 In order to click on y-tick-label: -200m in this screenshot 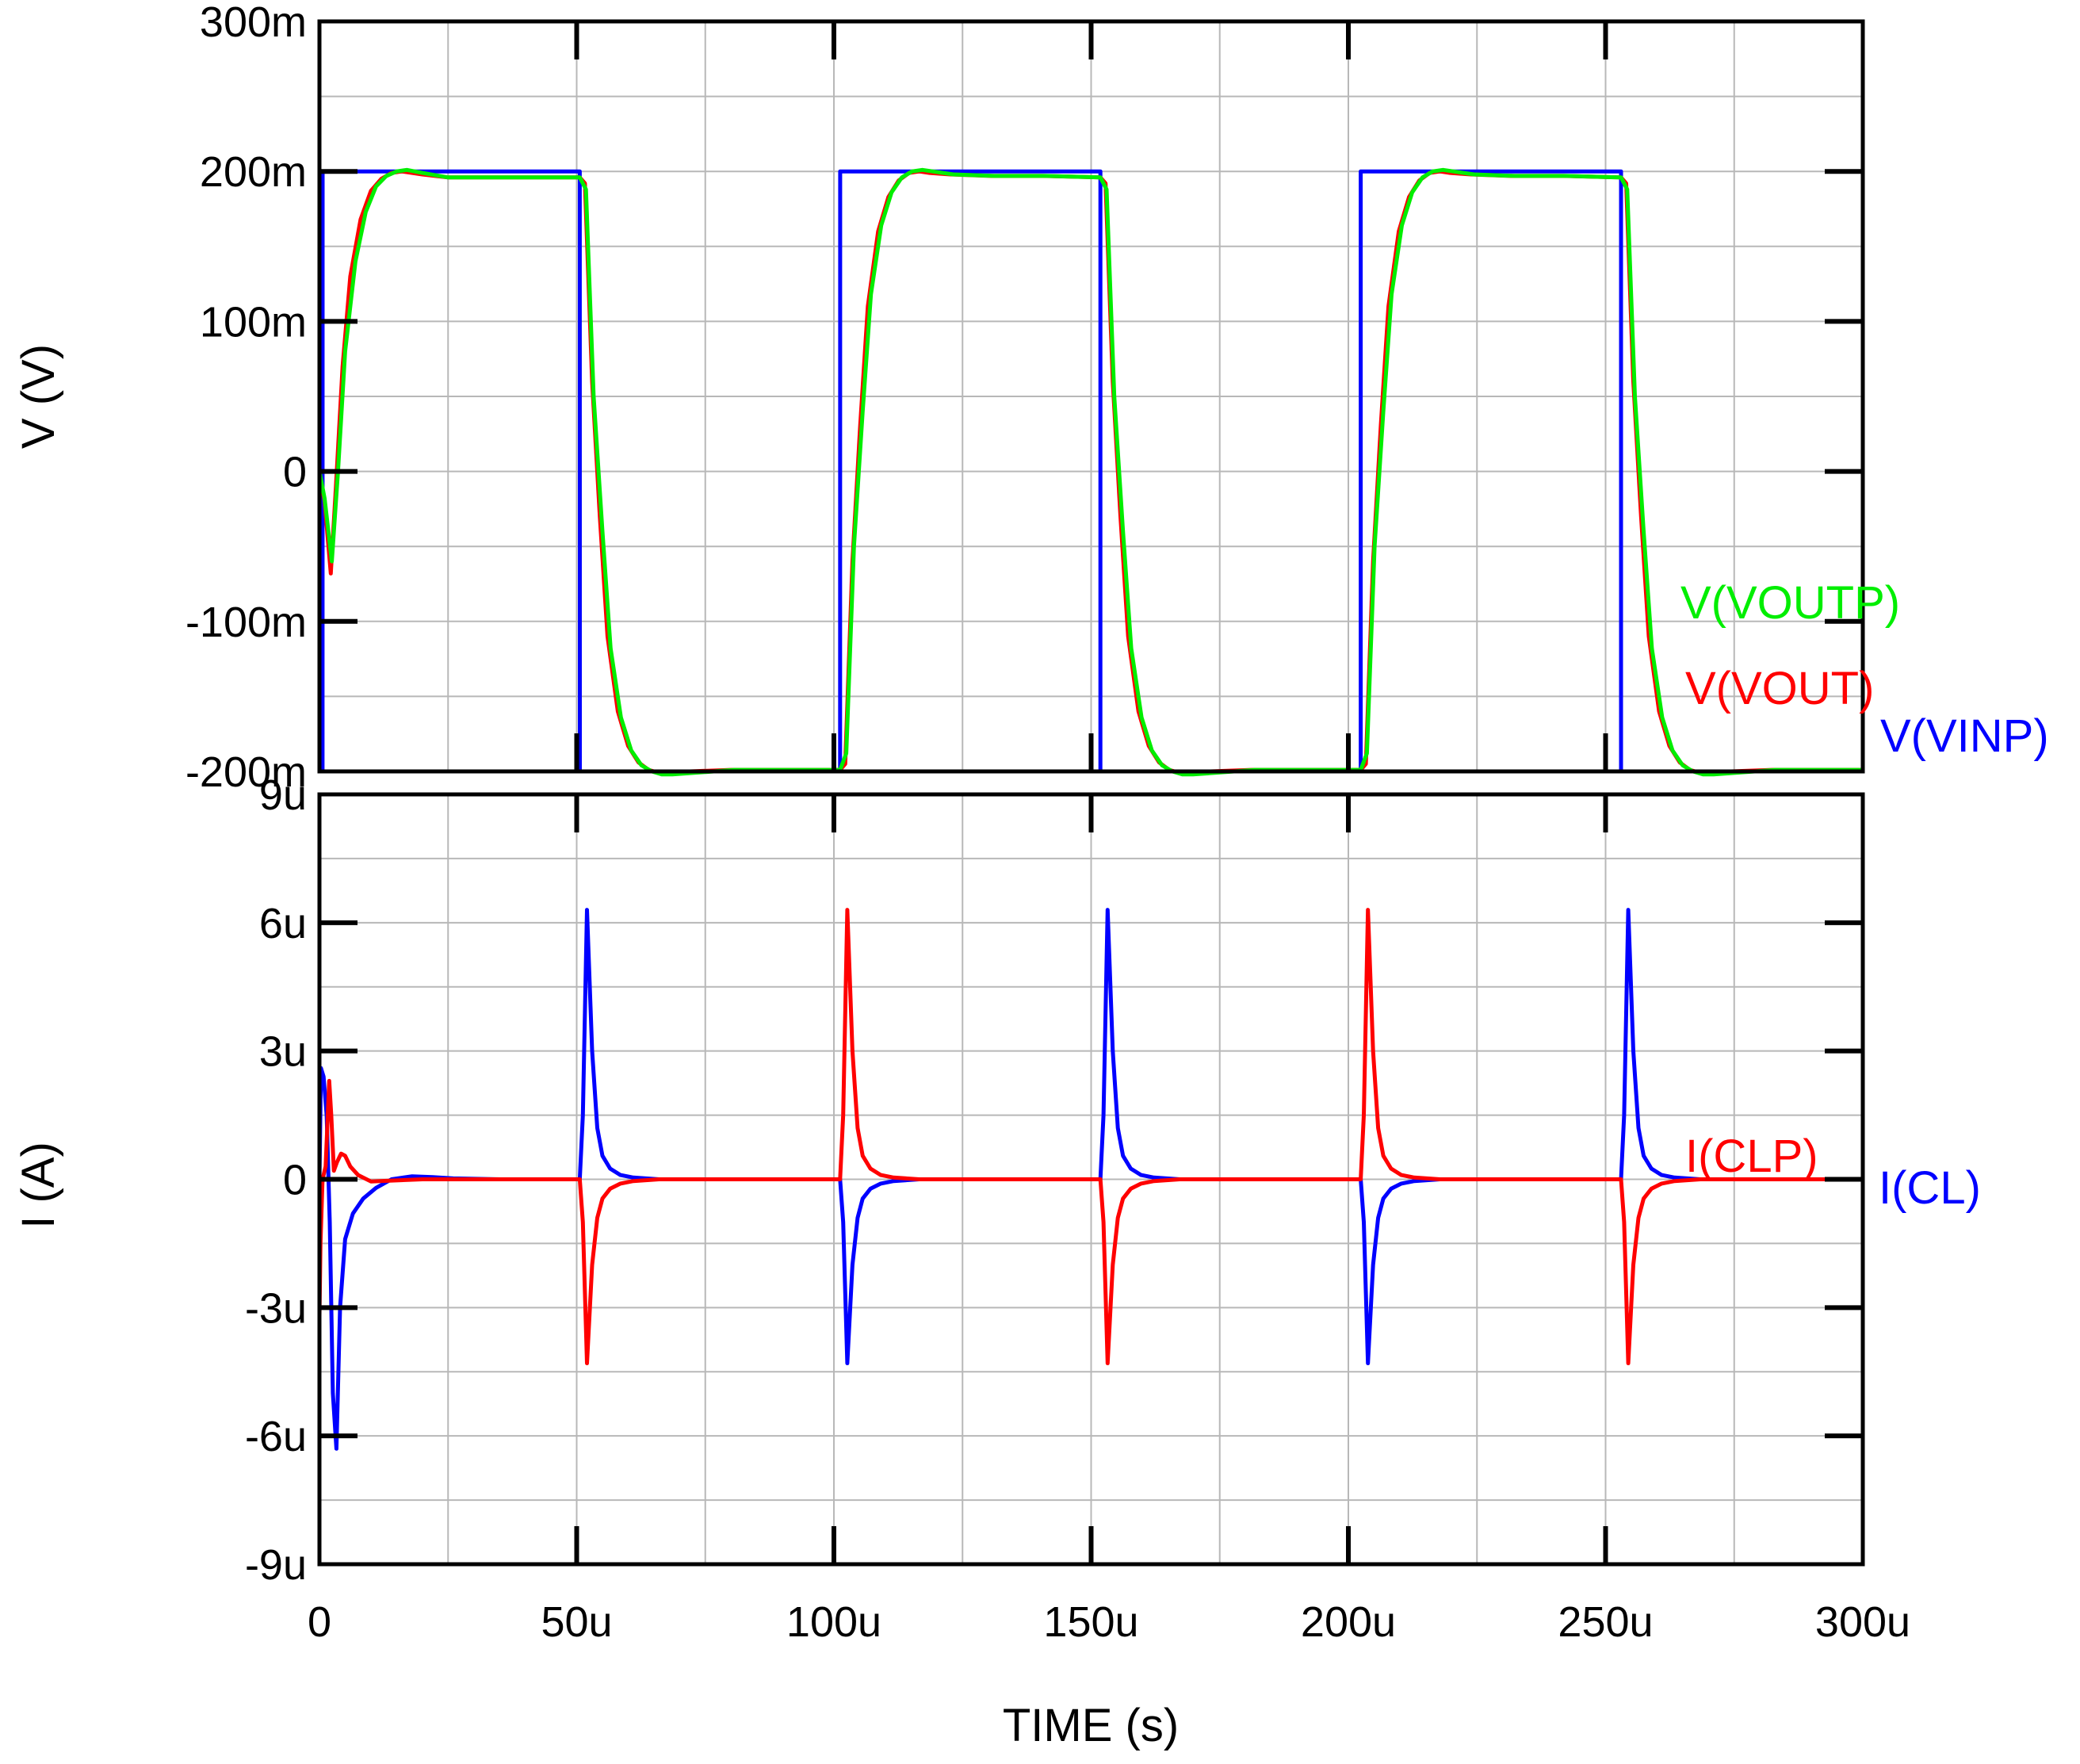, I will do `click(246, 772)`.